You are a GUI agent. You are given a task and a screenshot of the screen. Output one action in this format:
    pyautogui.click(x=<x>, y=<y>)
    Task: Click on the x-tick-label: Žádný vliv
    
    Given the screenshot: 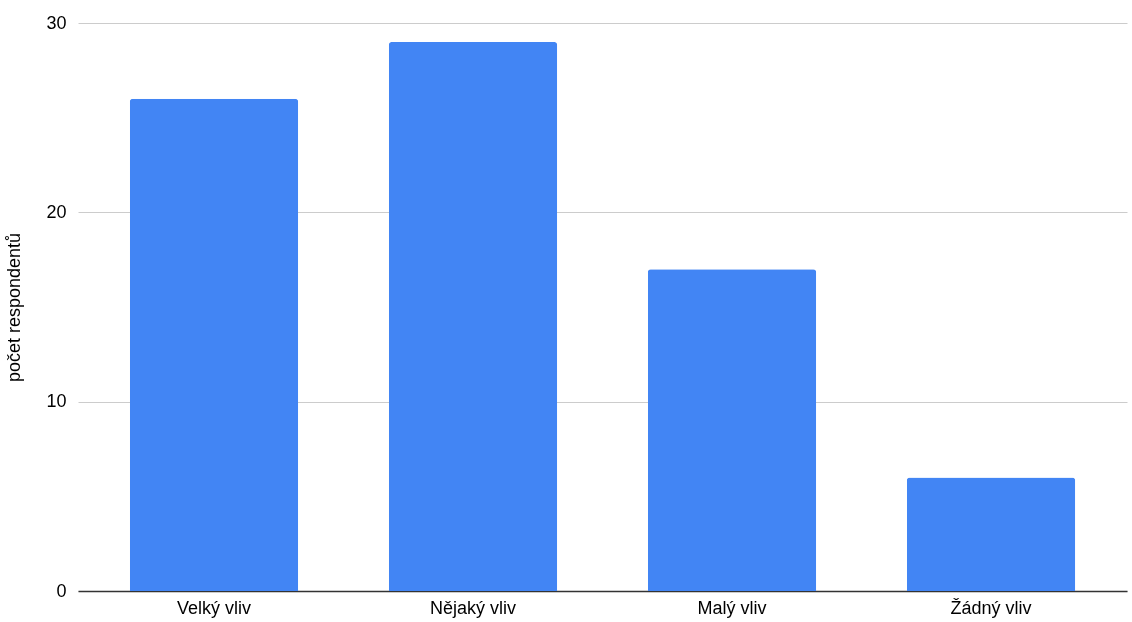 What is the action you would take?
    pyautogui.click(x=991, y=607)
    